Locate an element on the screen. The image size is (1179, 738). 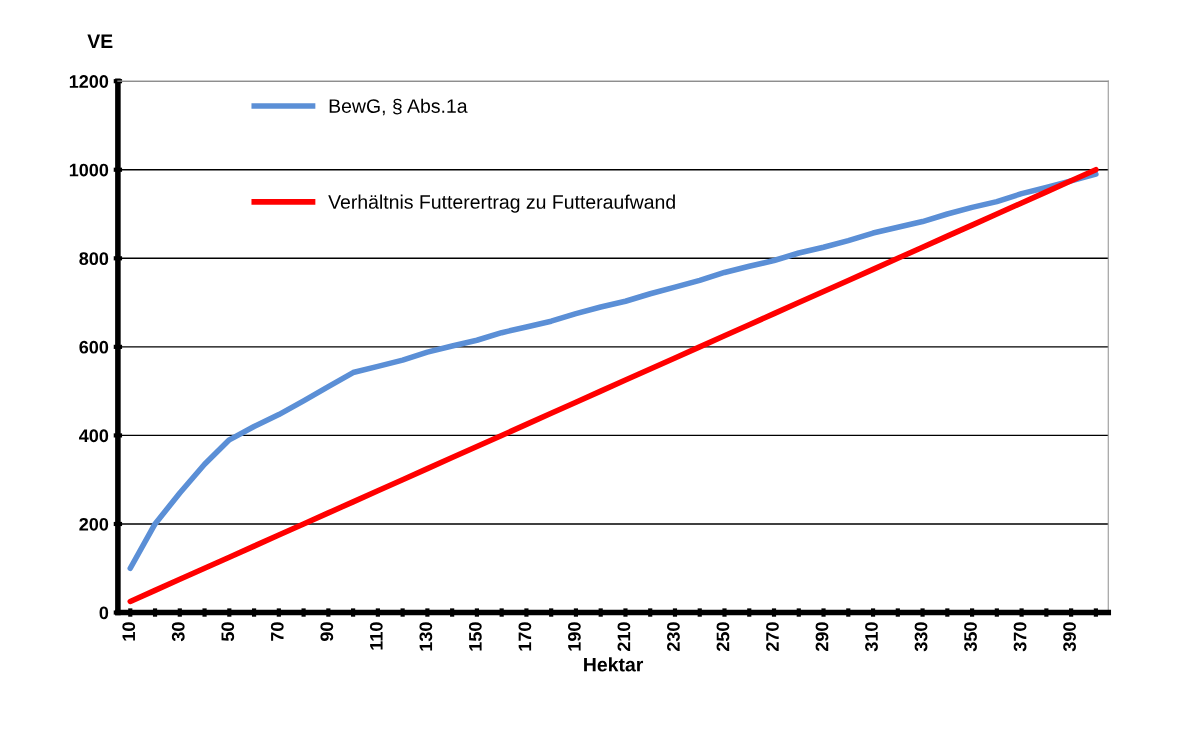
x-tick-label: 370 is located at coordinates (1020, 637).